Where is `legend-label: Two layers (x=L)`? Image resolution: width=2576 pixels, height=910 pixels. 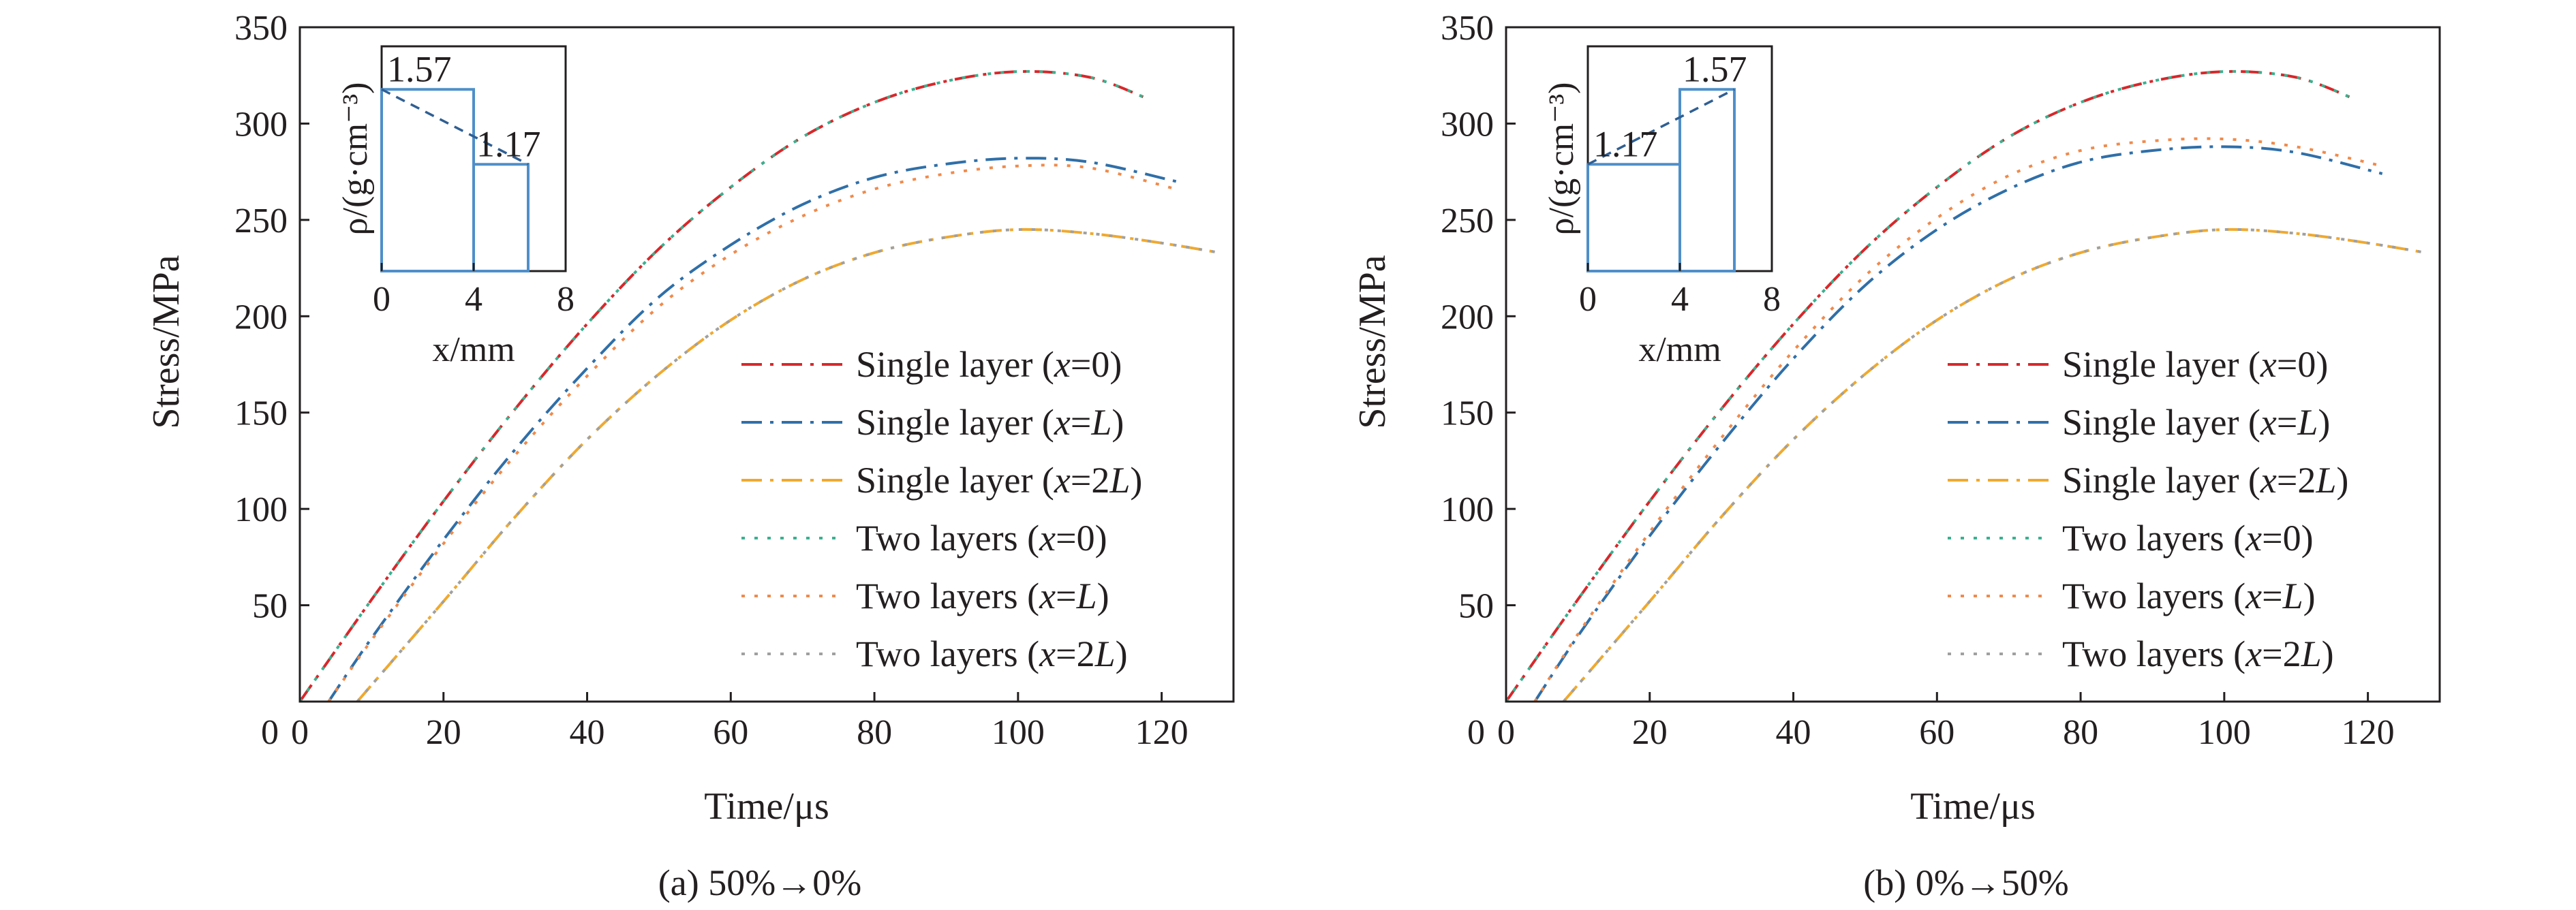 legend-label: Two layers (x=L) is located at coordinates (2189, 596).